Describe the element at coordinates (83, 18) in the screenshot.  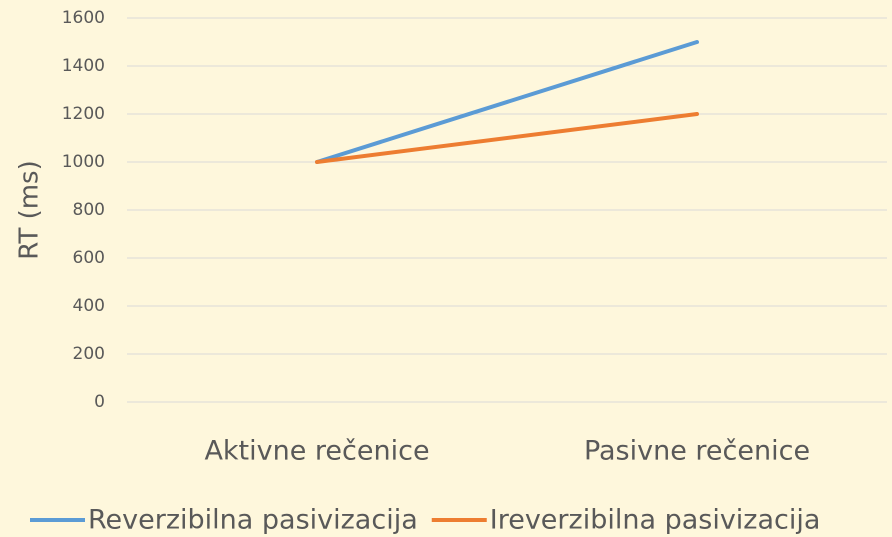
I see `y-tick-label: 1600` at that location.